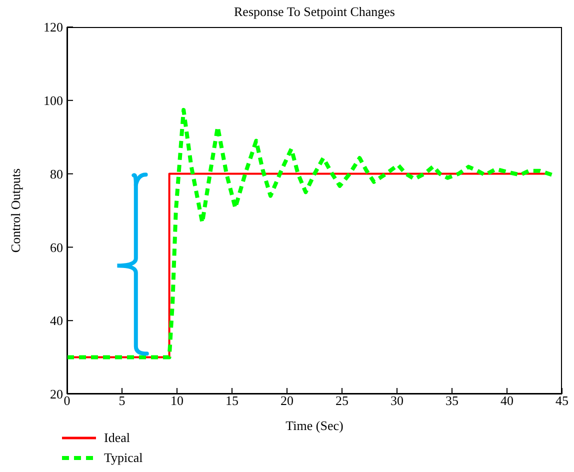  Describe the element at coordinates (56, 320) in the screenshot. I see `y-tick-label: 40` at that location.